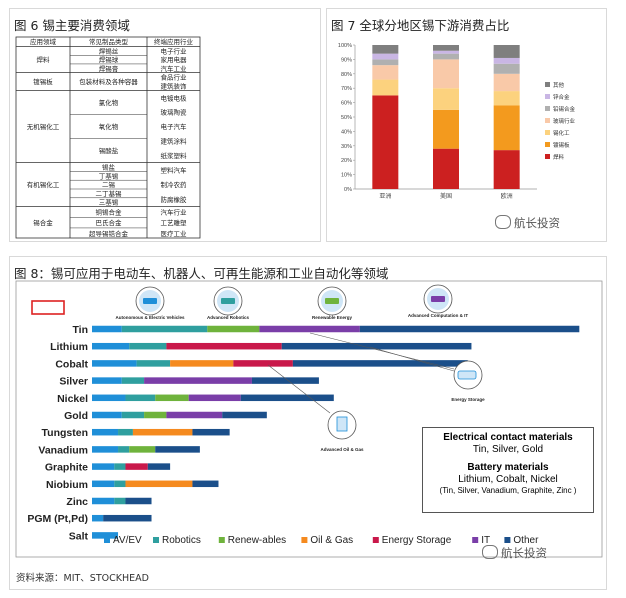  What do you see at coordinates (181, 540) in the screenshot?
I see `legend-label: Robotics` at bounding box center [181, 540].